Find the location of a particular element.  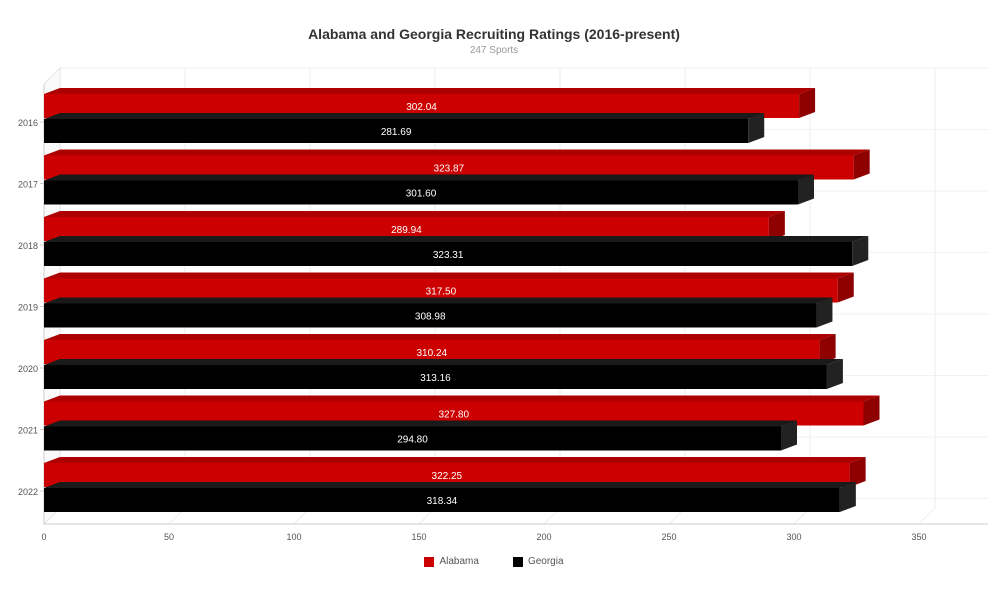

x-tick-label-7: 350 is located at coordinates (918, 537).